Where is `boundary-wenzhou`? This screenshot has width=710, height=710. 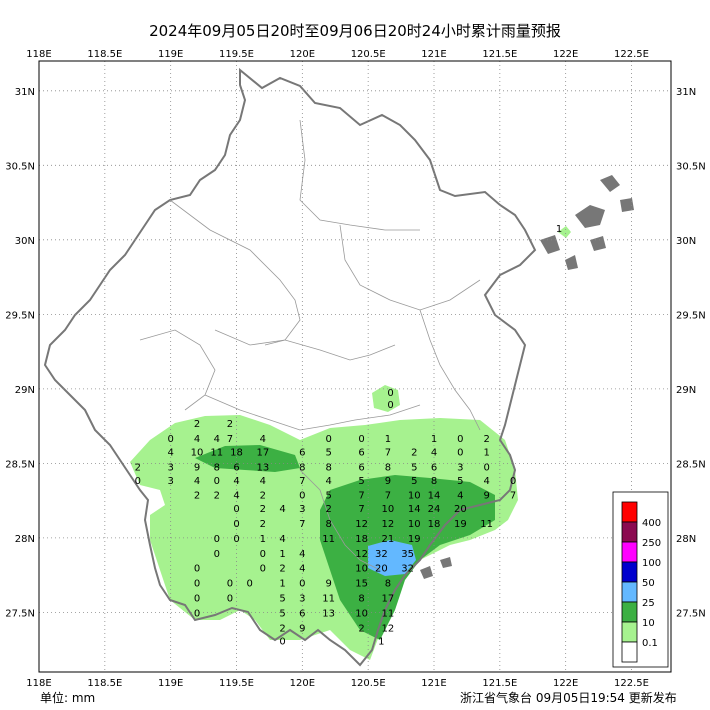
boundary-wenzhou is located at coordinates (340, 520).